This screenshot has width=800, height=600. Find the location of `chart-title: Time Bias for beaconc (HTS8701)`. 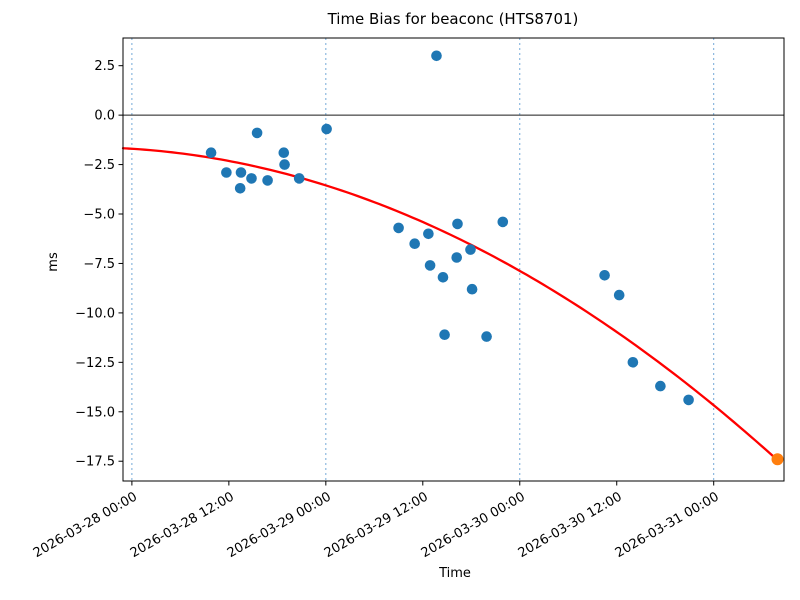

chart-title: Time Bias for beaconc (HTS8701) is located at coordinates (453, 19).